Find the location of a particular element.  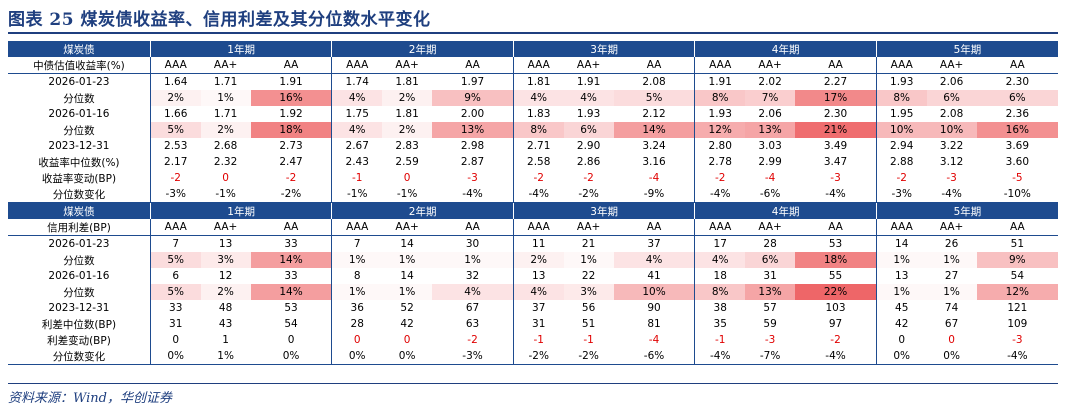

value-cell: 67 is located at coordinates (951, 324).